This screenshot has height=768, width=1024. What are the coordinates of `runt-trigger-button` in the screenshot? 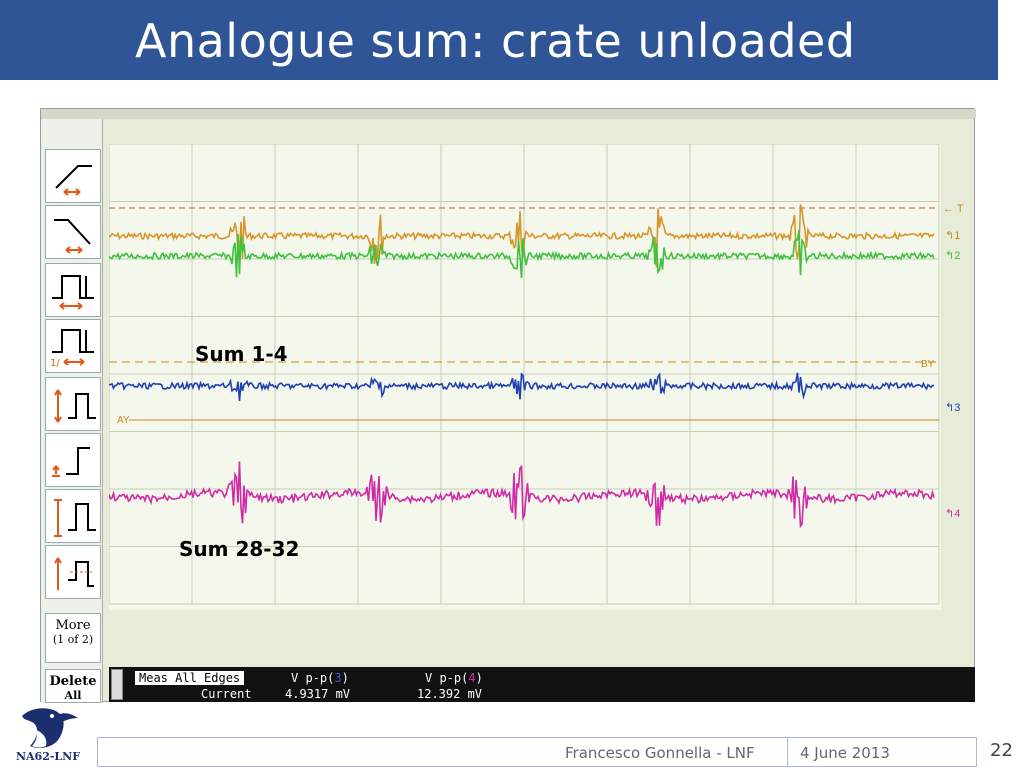 It's located at (73, 404).